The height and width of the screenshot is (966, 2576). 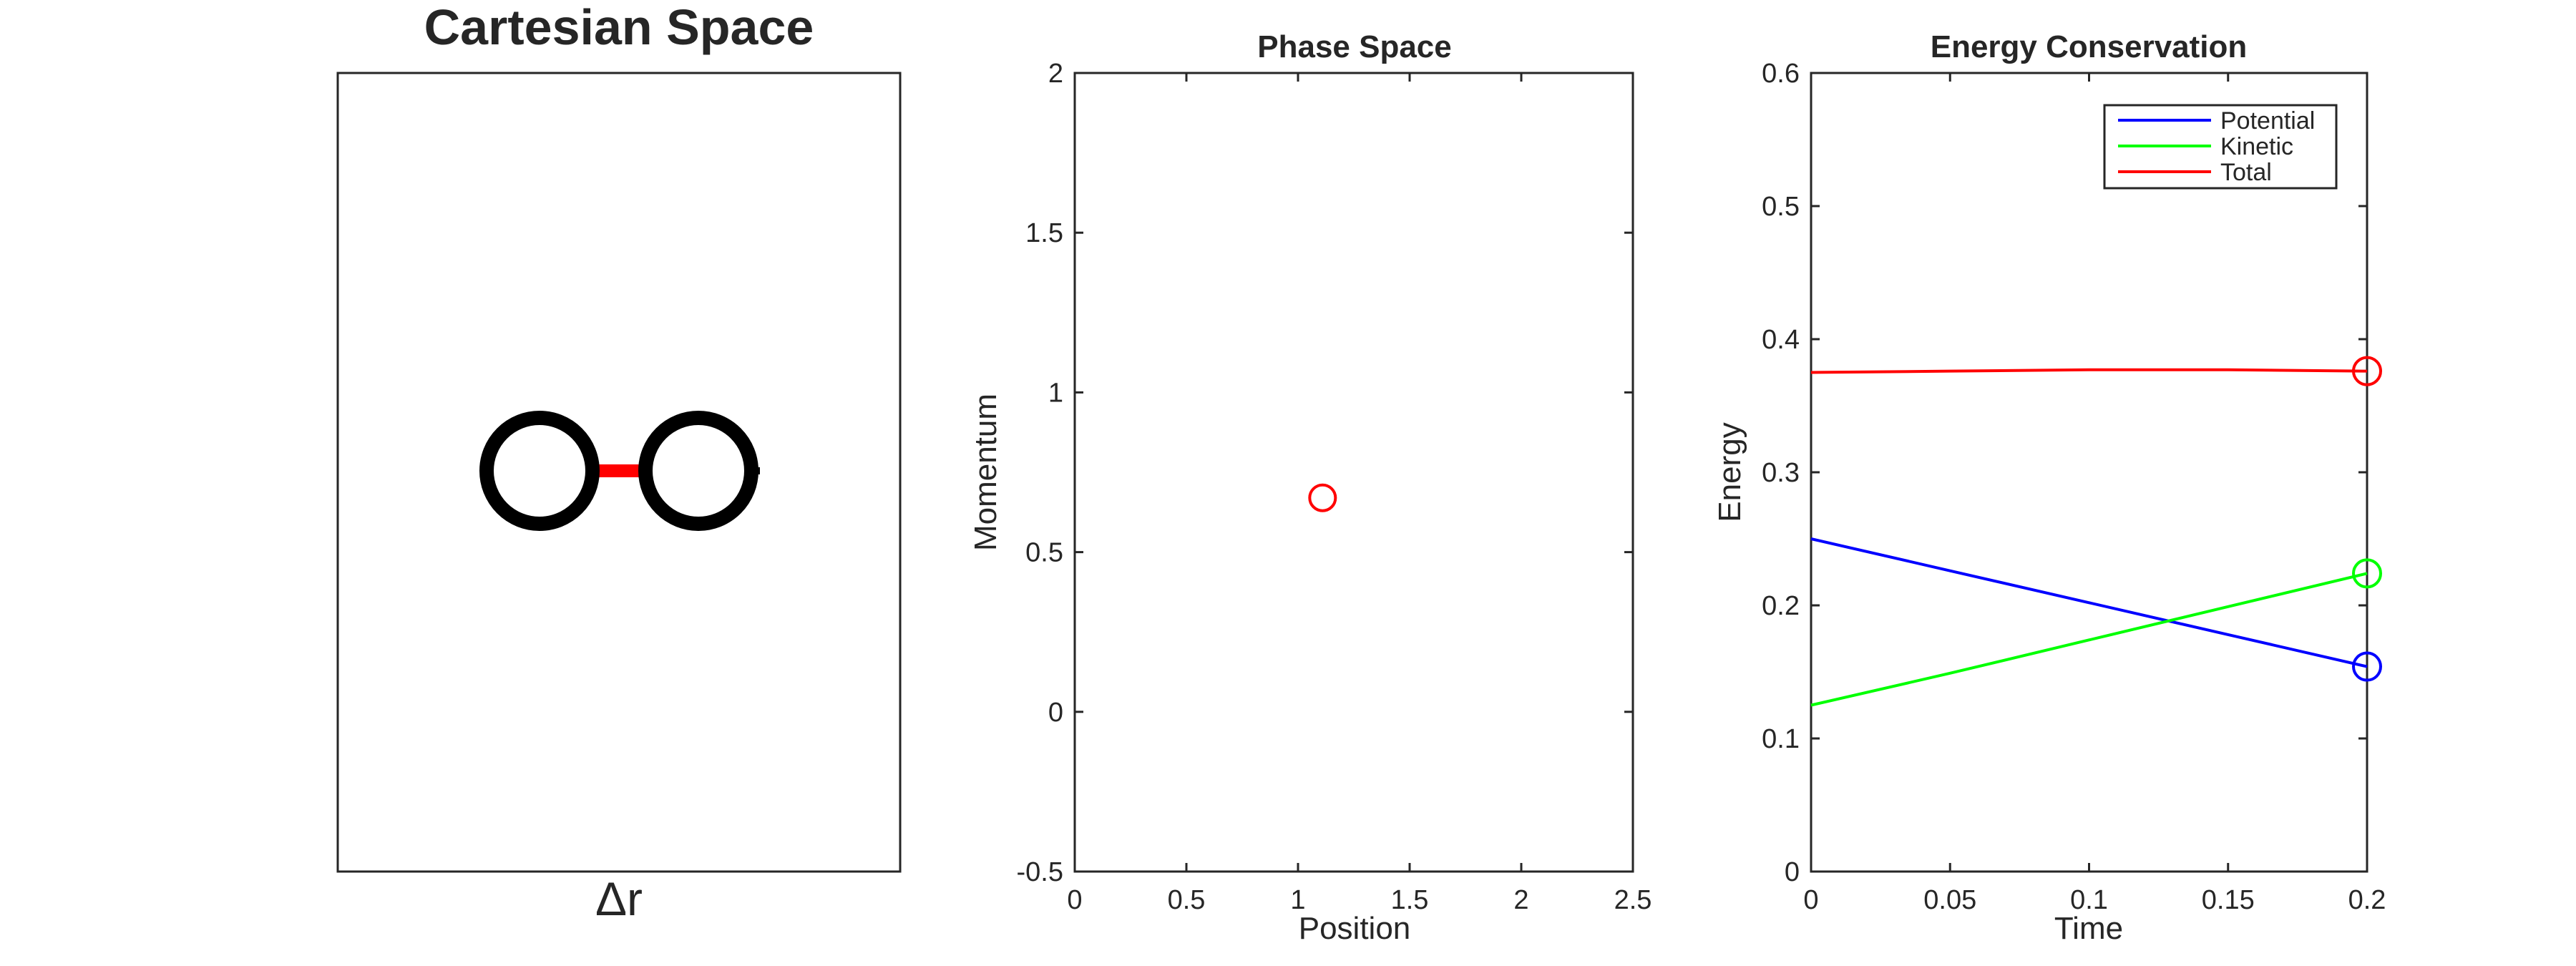 What do you see at coordinates (1781, 74) in the screenshot?
I see `energy-ytick-label: 0.6` at bounding box center [1781, 74].